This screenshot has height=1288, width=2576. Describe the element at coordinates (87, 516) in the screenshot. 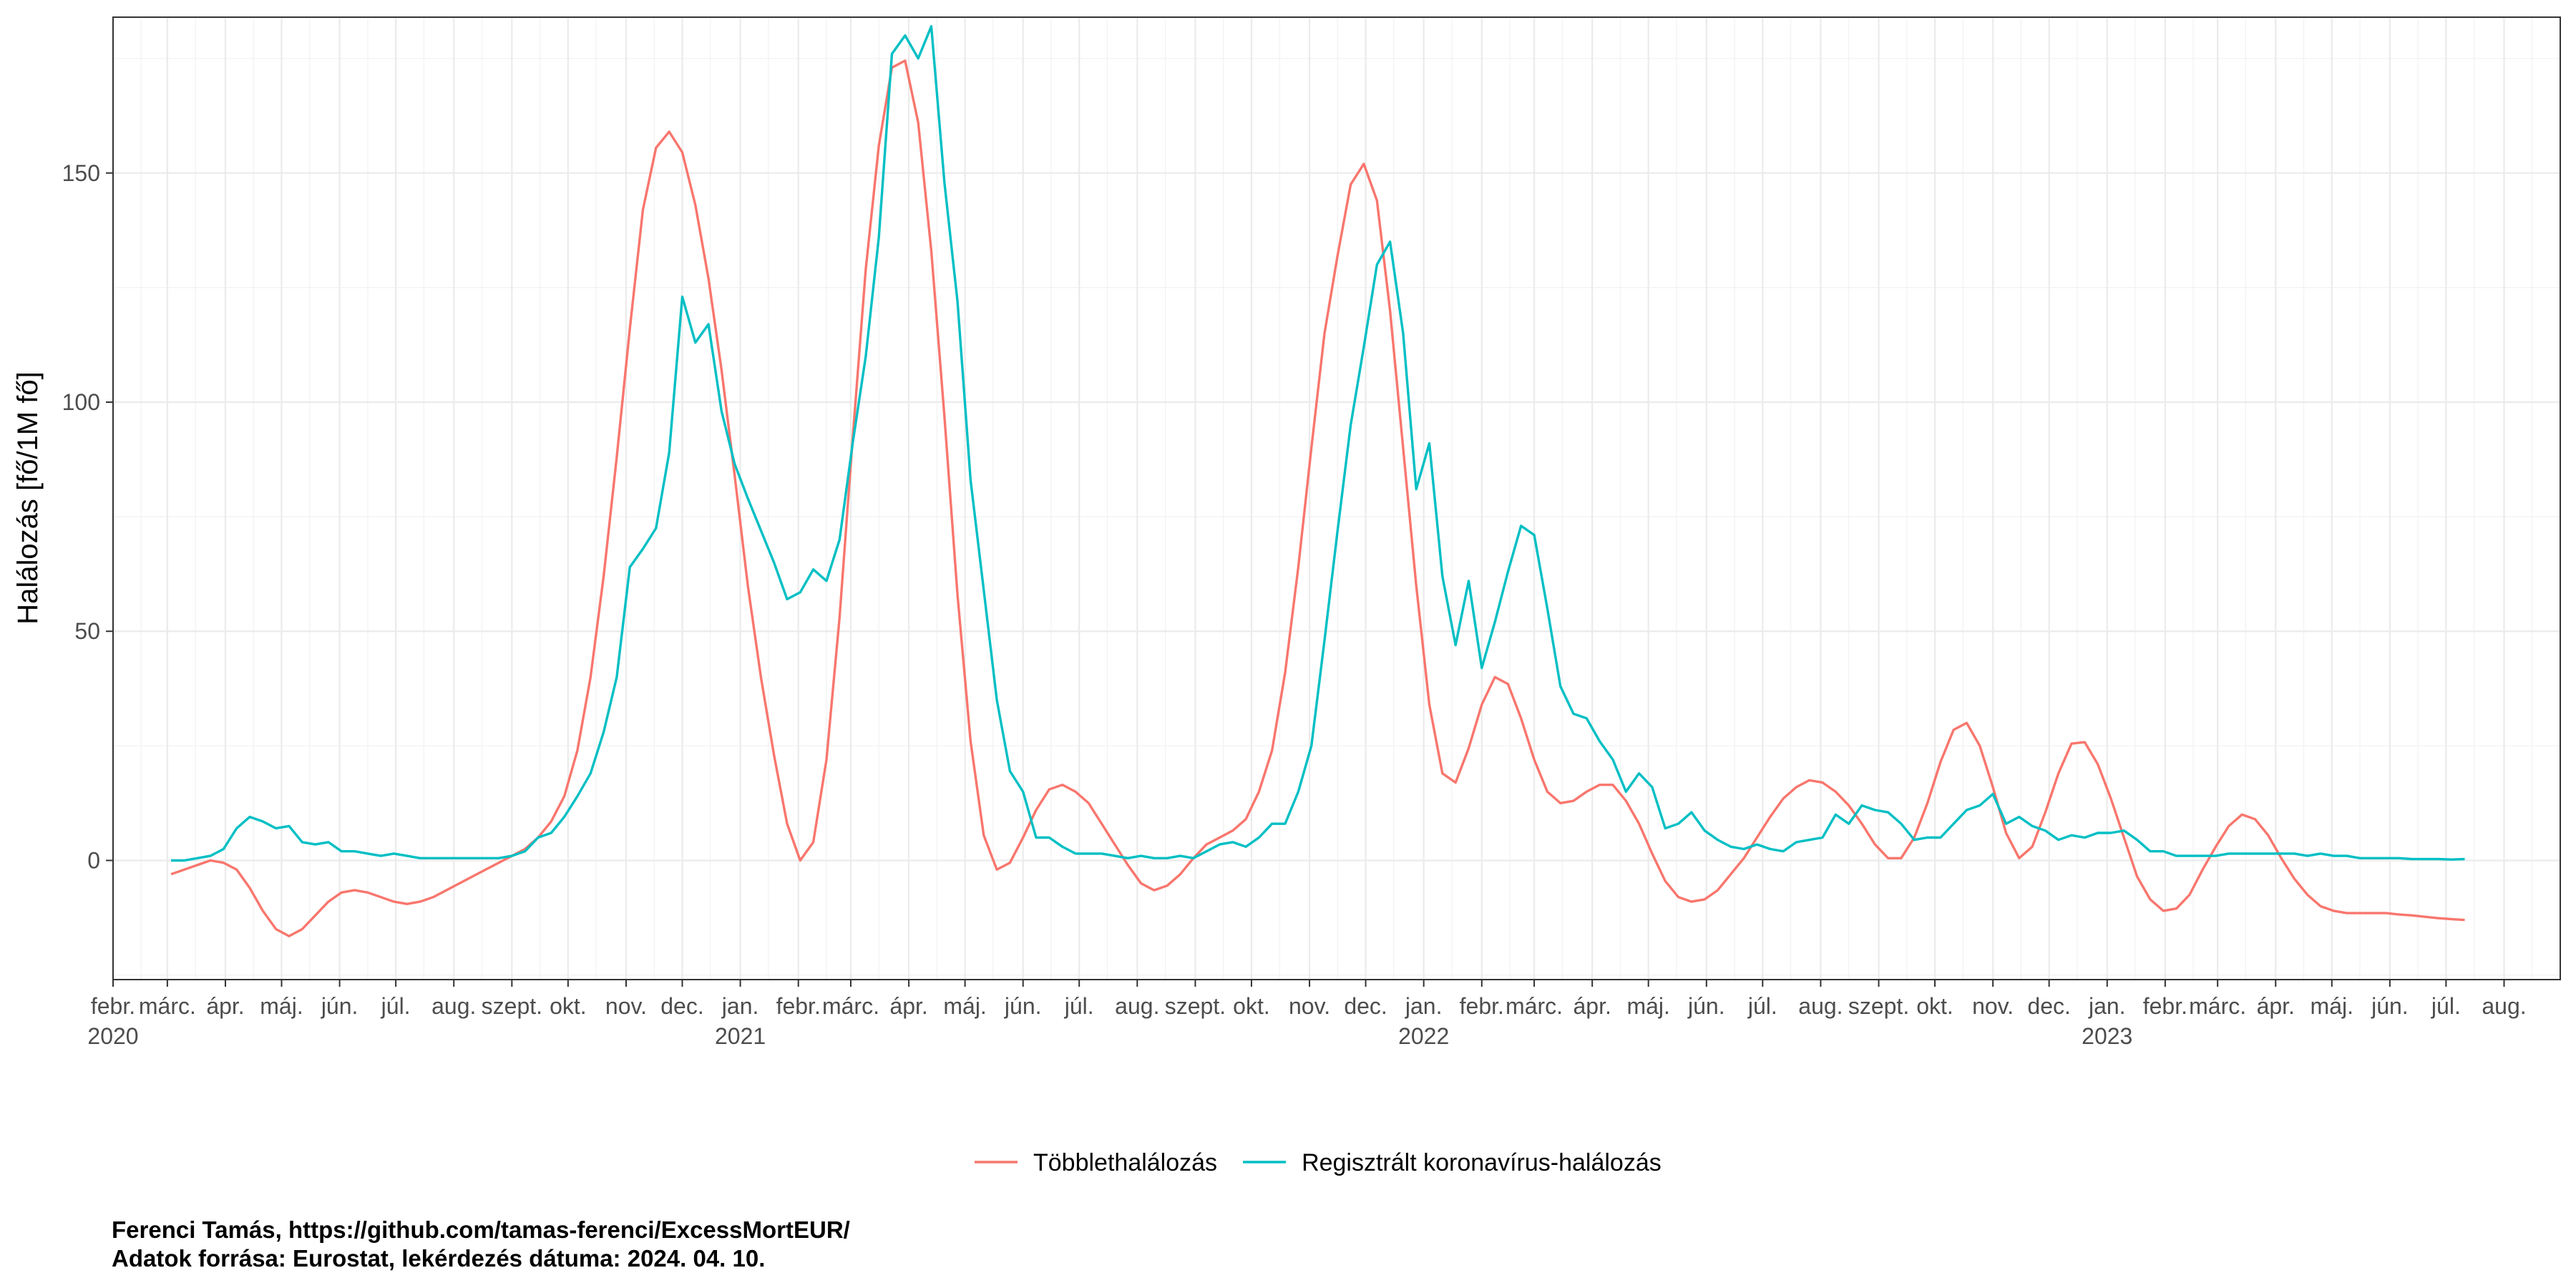

I see `y-axis: 0 50 100 150` at that location.